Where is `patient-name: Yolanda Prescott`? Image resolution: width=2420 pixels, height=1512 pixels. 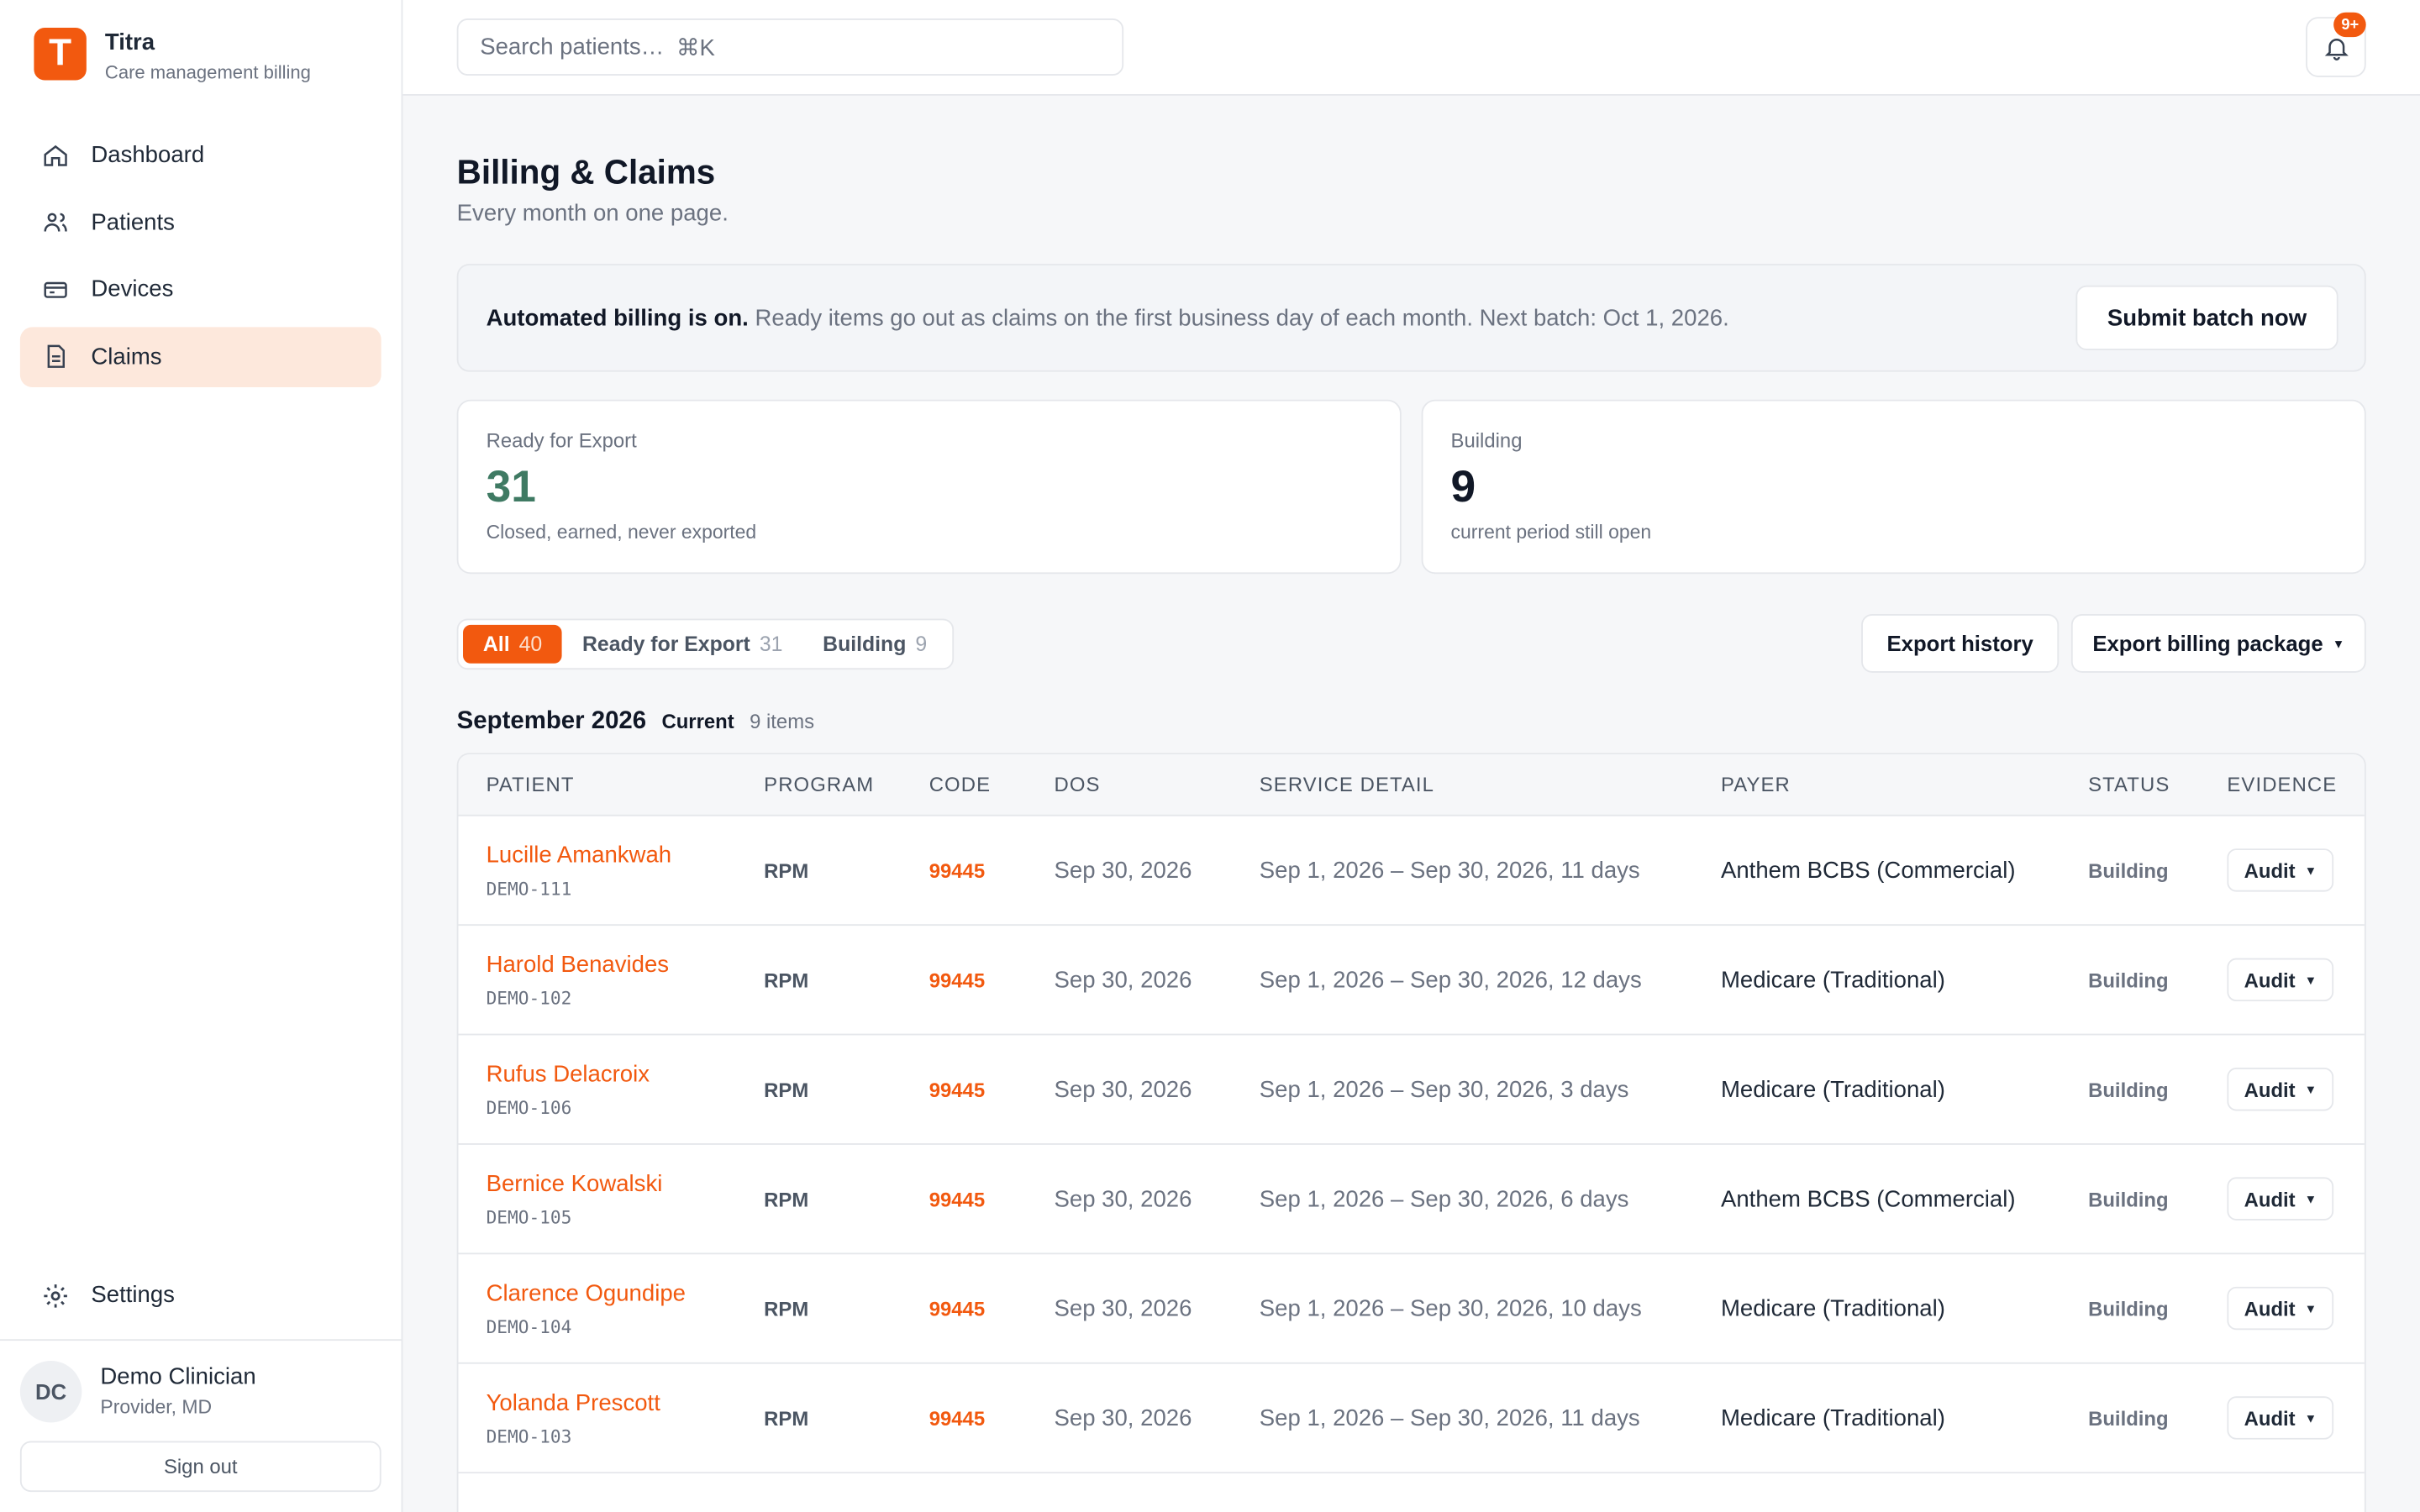 patient-name: Yolanda Prescott is located at coordinates (573, 1402).